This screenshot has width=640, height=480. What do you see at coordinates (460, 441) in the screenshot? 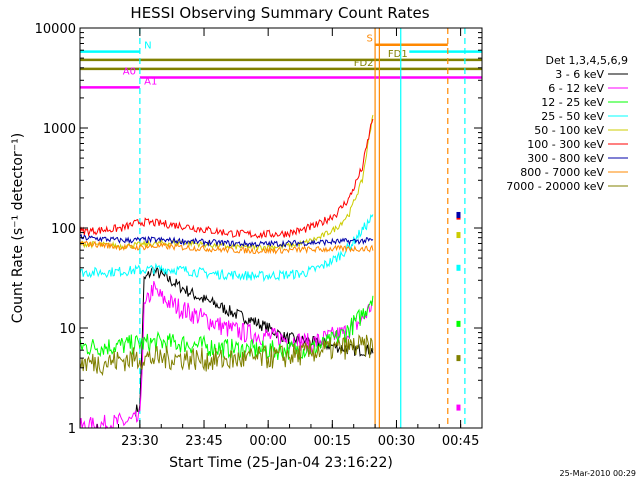
I see `x-tick-label: 00:45` at bounding box center [460, 441].